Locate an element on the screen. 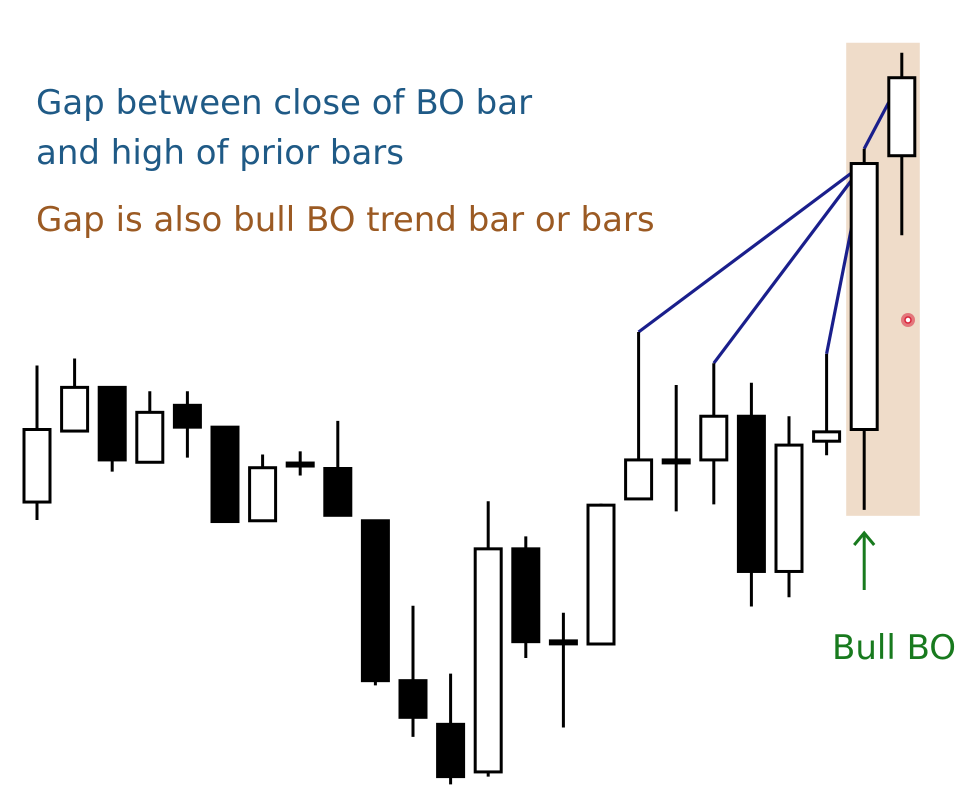 The height and width of the screenshot is (806, 962). gap-annotation-line-1: Gap between close of BO bar is located at coordinates (284, 103).